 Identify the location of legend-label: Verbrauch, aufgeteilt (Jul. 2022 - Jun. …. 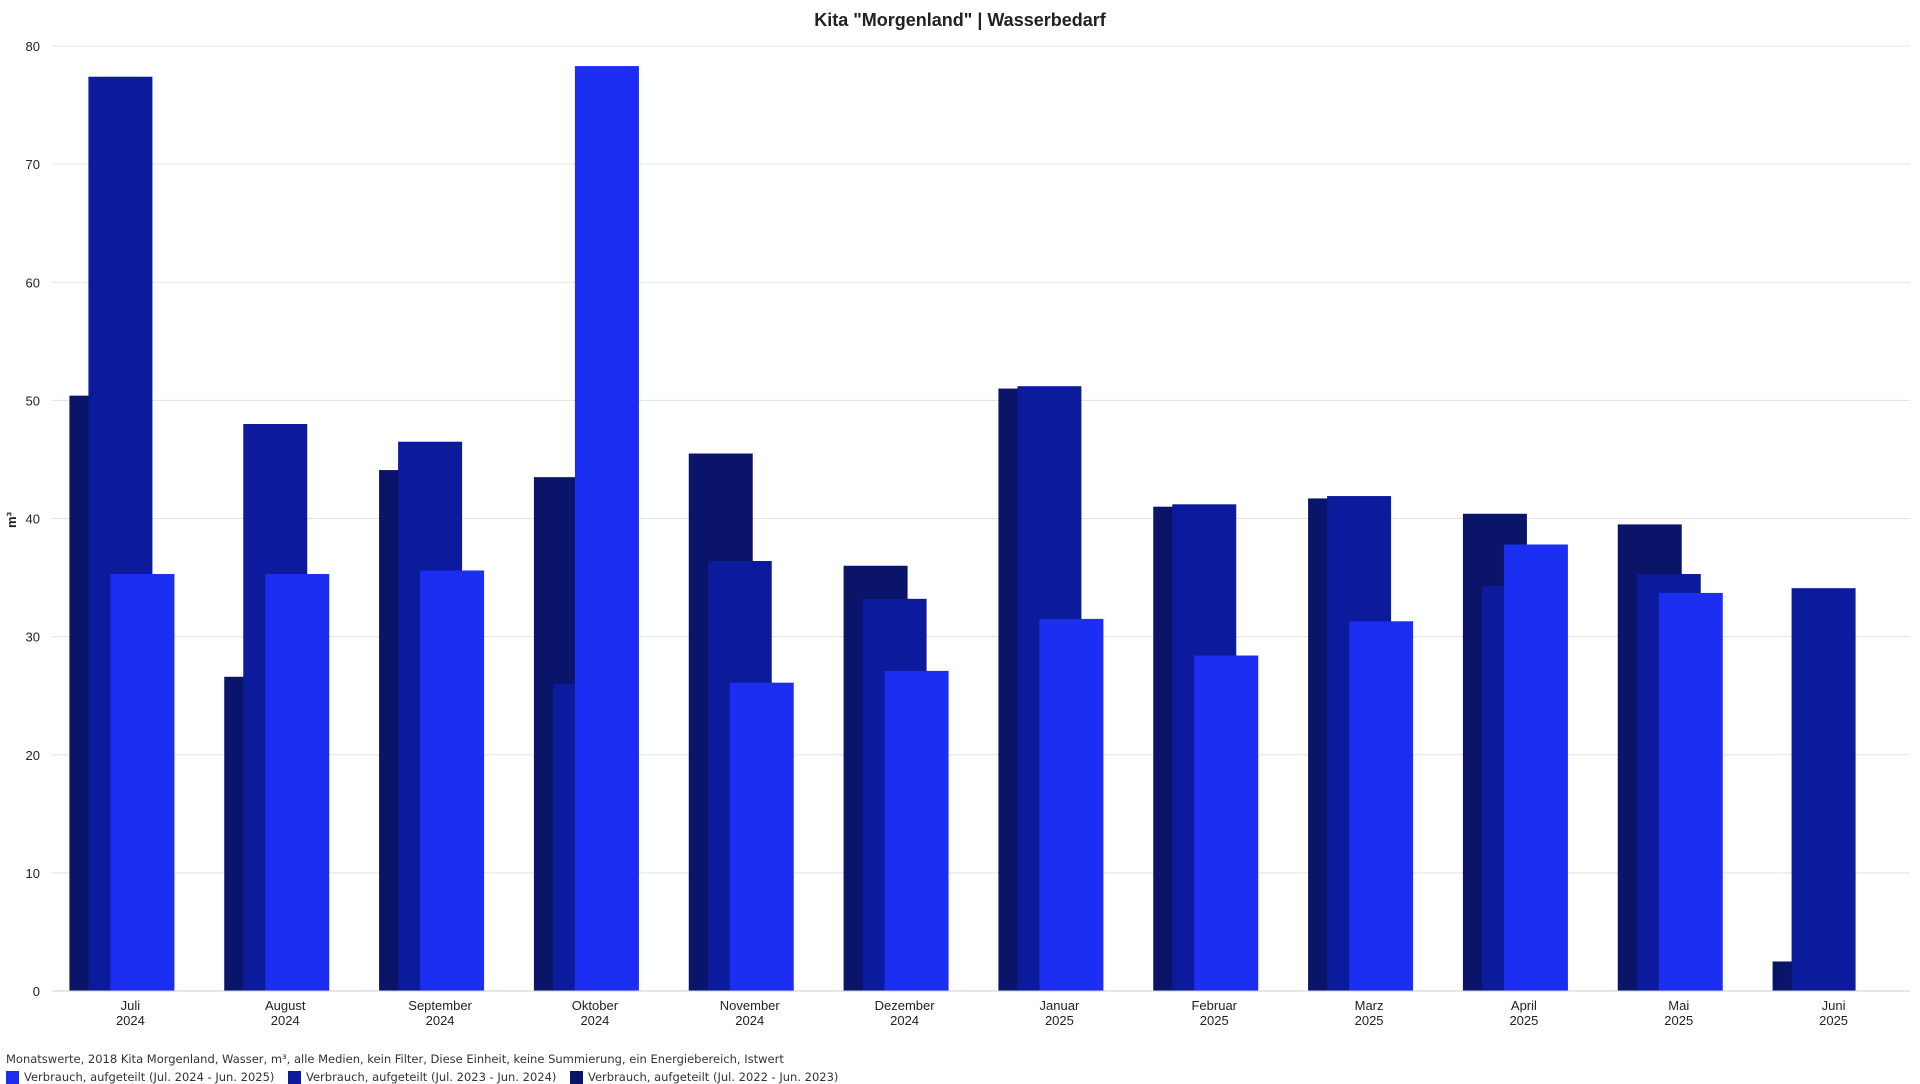
(713, 1077).